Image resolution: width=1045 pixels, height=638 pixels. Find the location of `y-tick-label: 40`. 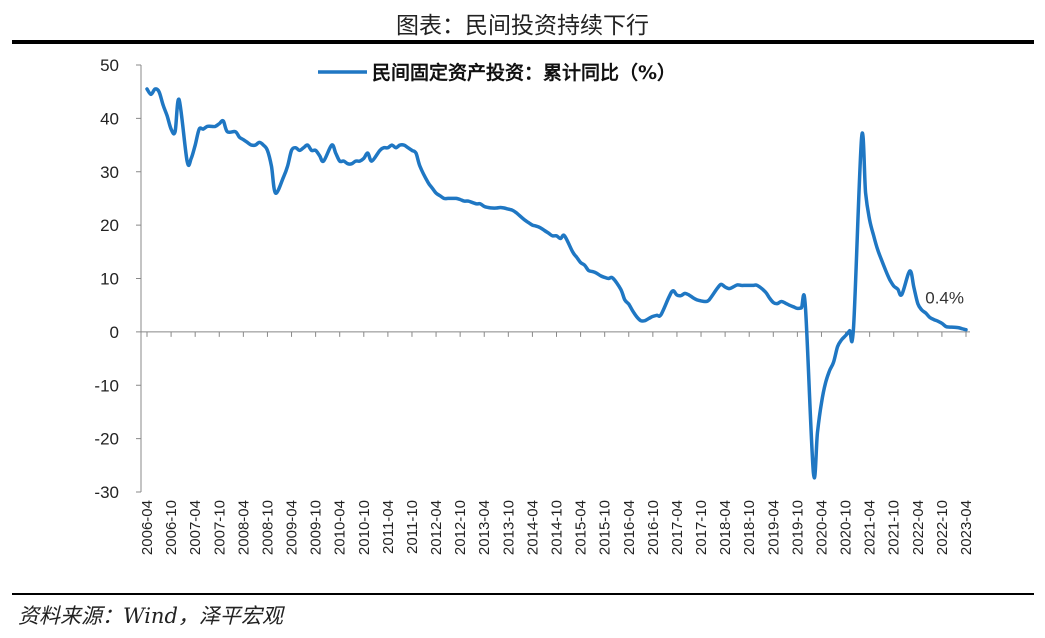

y-tick-label: 40 is located at coordinates (109, 118).